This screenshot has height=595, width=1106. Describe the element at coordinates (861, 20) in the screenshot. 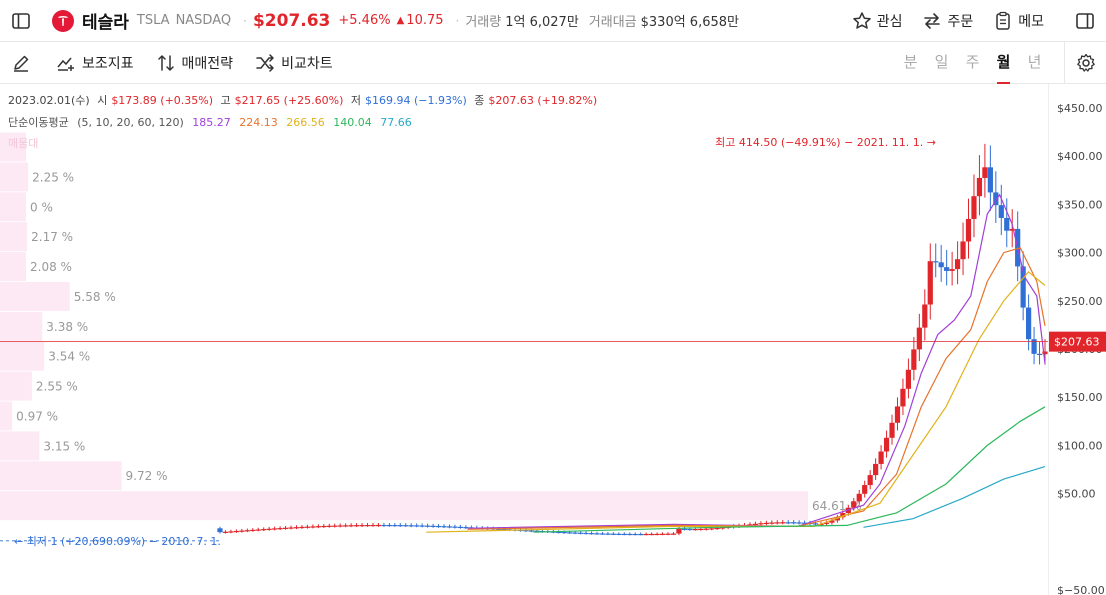

I see `star-icon` at that location.